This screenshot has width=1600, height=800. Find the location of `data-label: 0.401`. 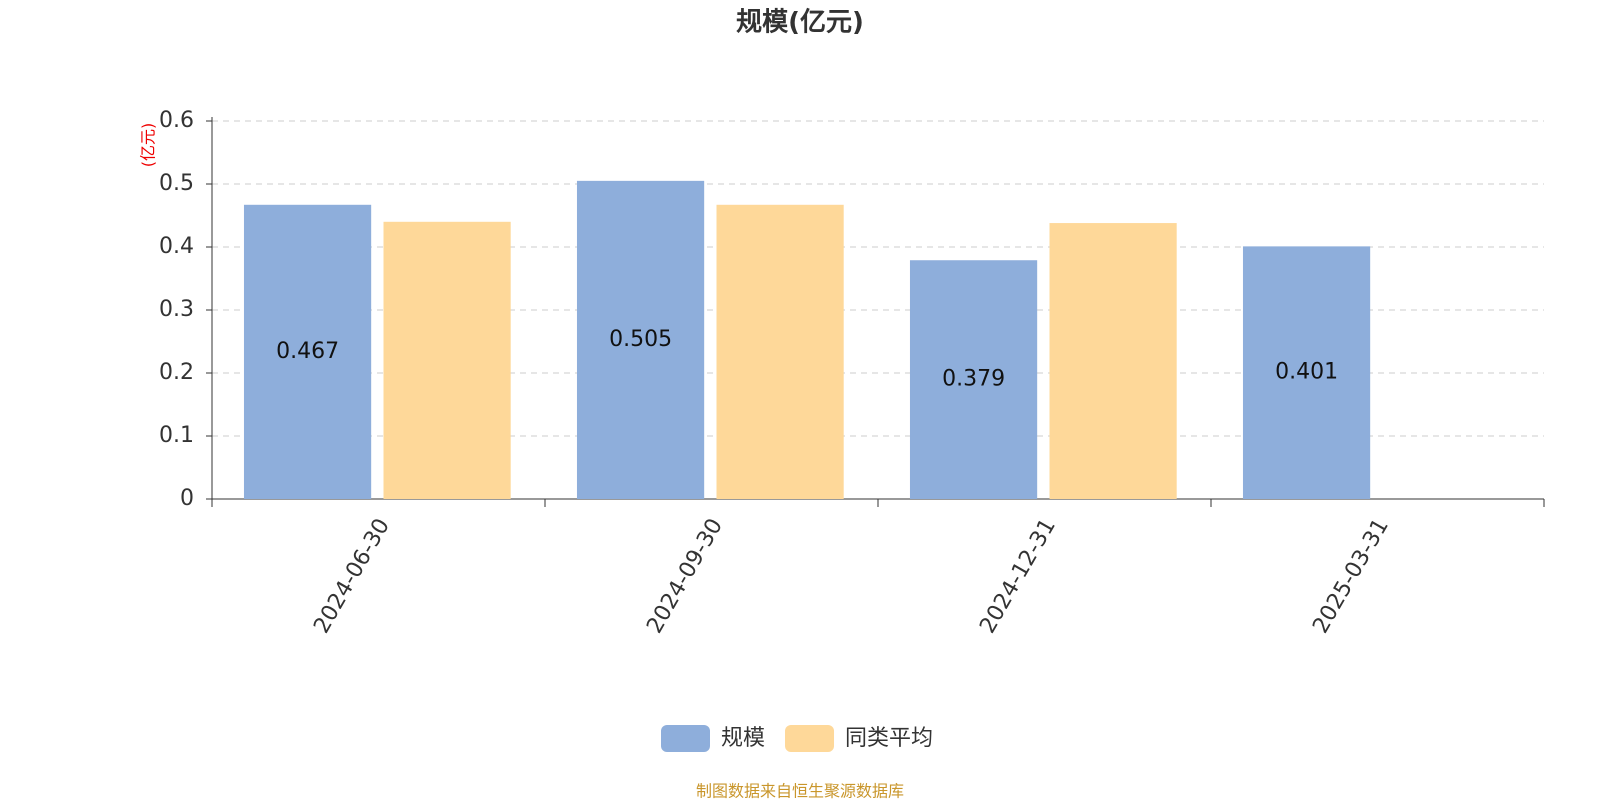

data-label: 0.401 is located at coordinates (1306, 372).